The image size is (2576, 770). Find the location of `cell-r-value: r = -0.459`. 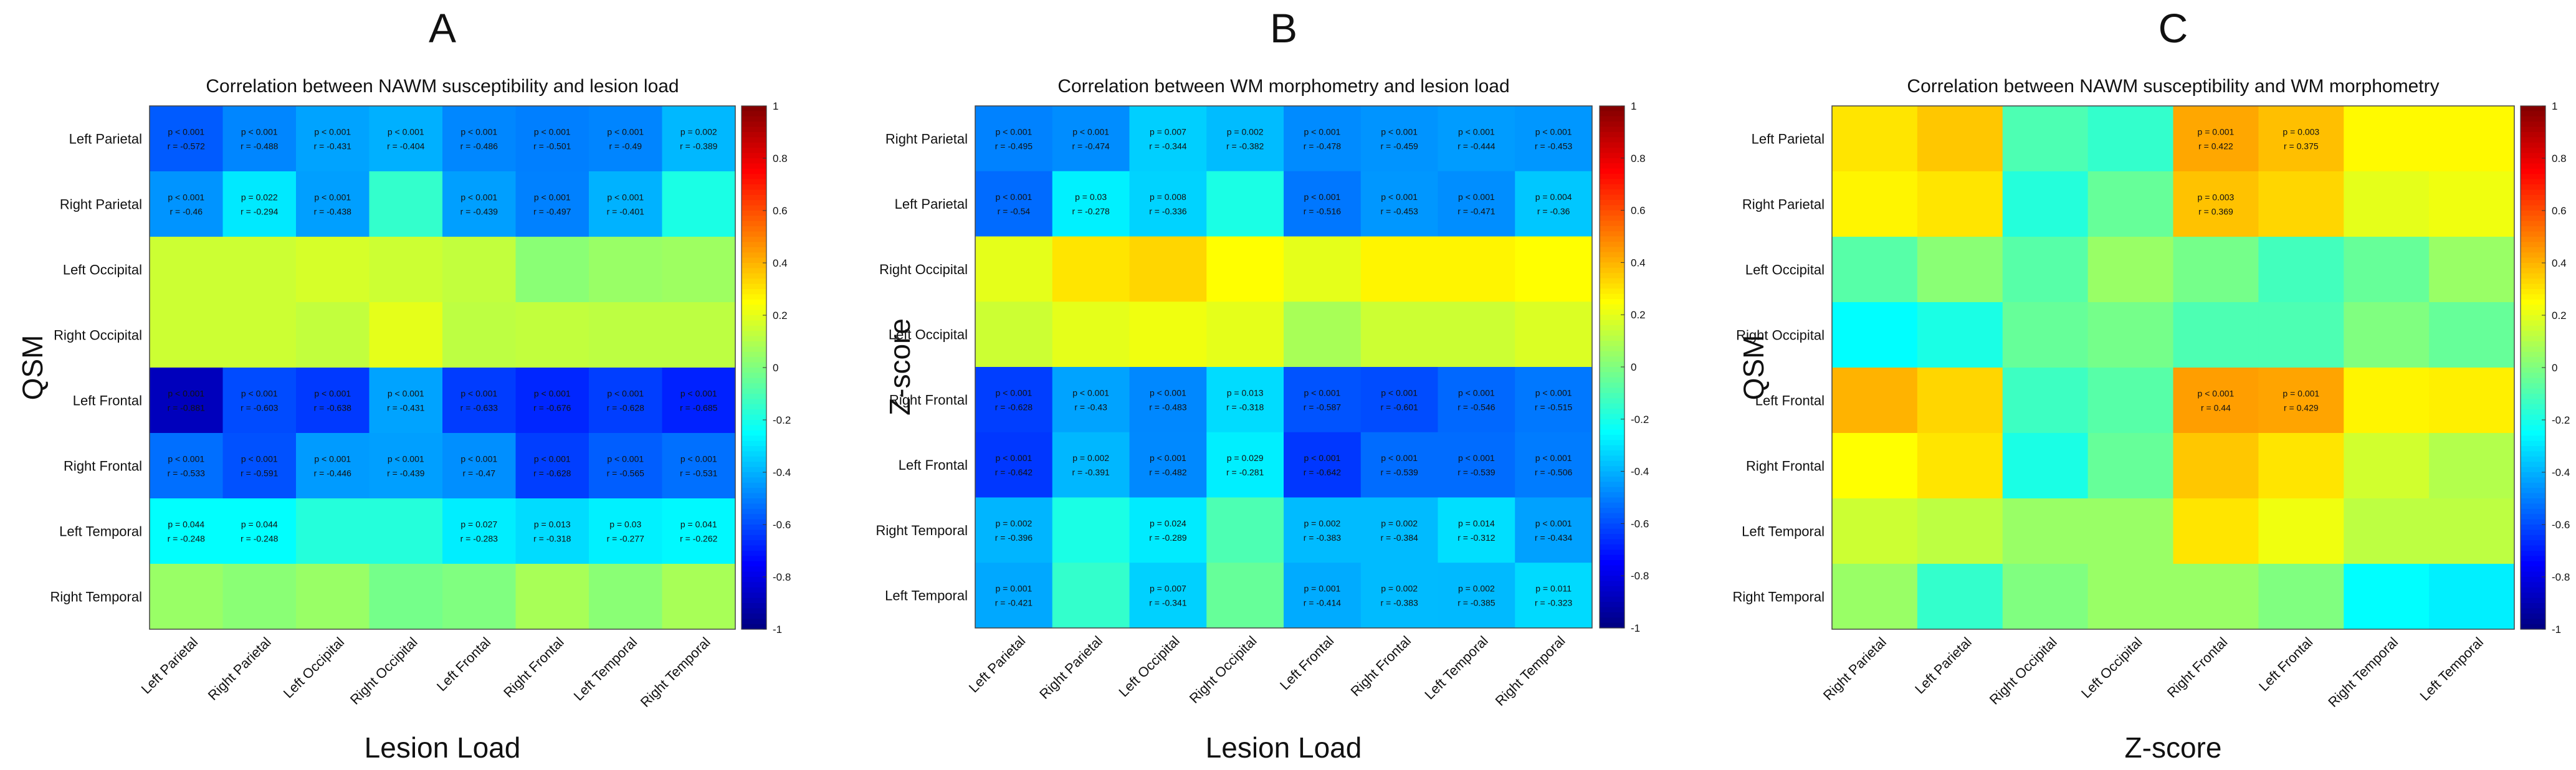

cell-r-value: r = -0.459 is located at coordinates (1399, 146).